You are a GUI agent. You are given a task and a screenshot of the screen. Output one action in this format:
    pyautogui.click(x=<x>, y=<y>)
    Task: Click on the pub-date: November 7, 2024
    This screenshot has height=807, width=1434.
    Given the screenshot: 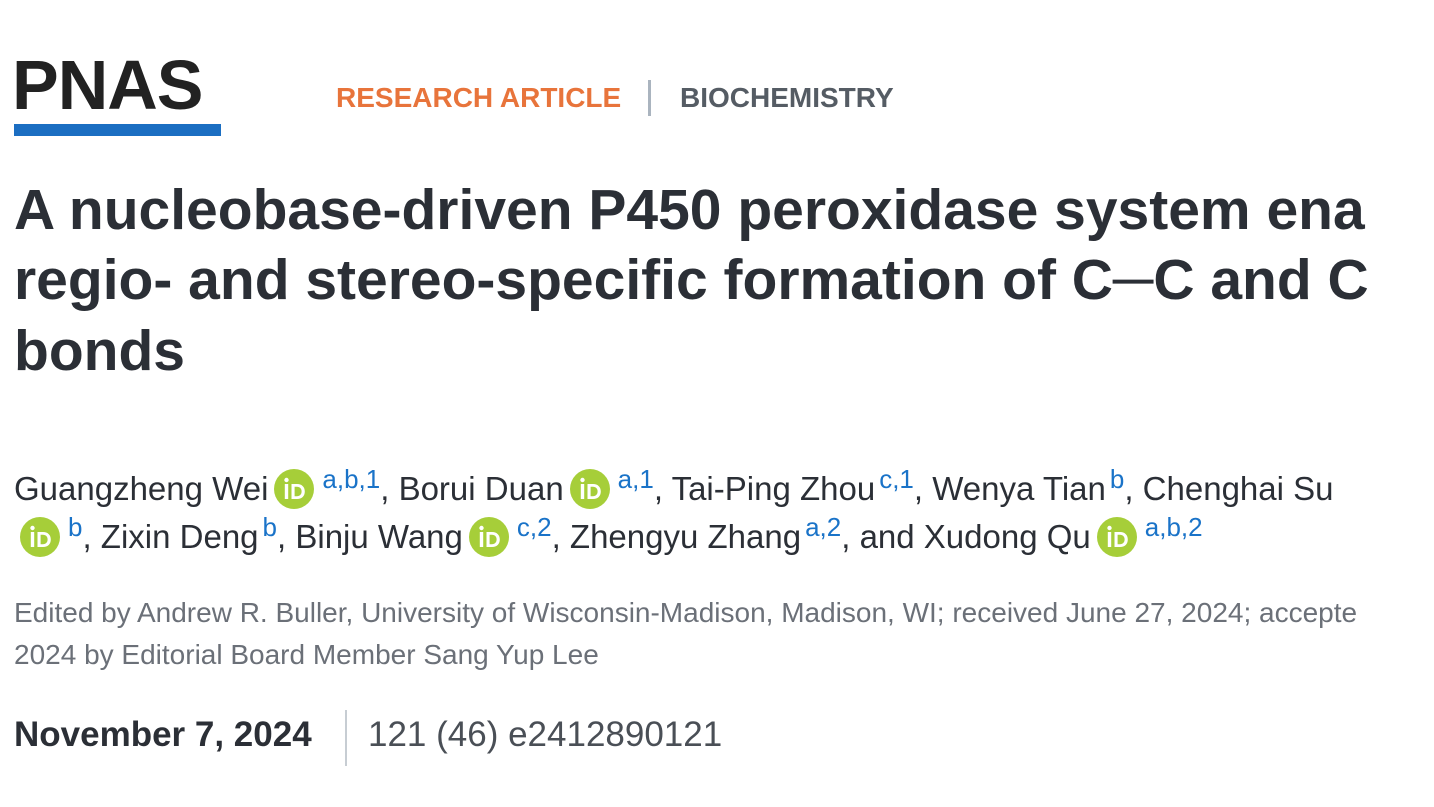 What is the action you would take?
    pyautogui.click(x=163, y=734)
    